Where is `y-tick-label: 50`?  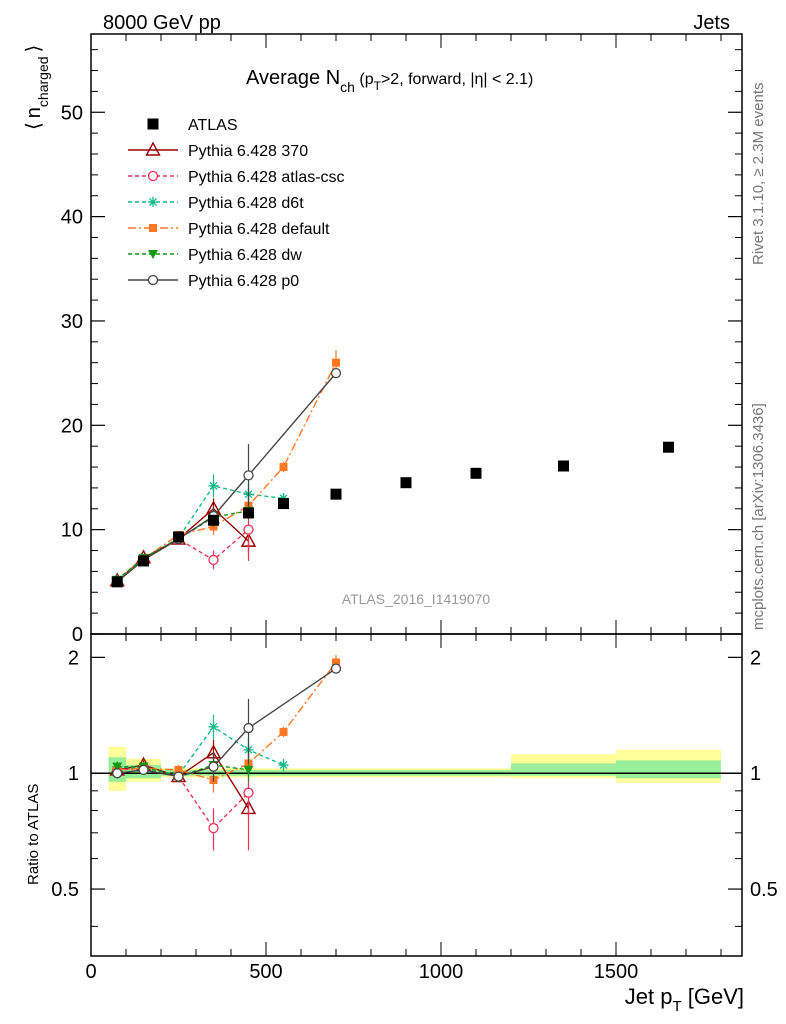 y-tick-label: 50 is located at coordinates (72, 113).